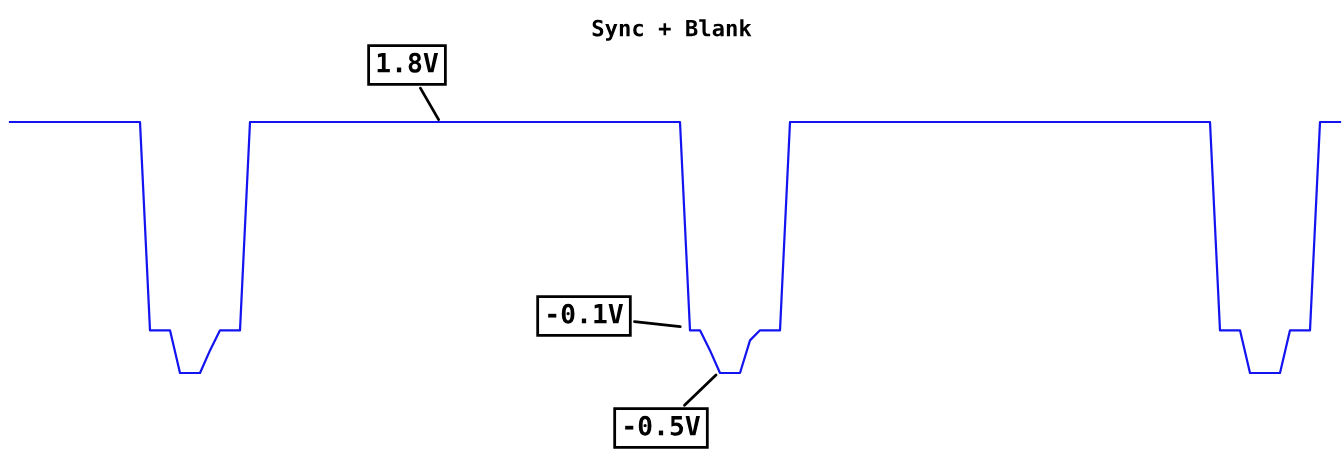 The image size is (1343, 454). What do you see at coordinates (672, 30) in the screenshot?
I see `chart-title: Sync + Blank` at bounding box center [672, 30].